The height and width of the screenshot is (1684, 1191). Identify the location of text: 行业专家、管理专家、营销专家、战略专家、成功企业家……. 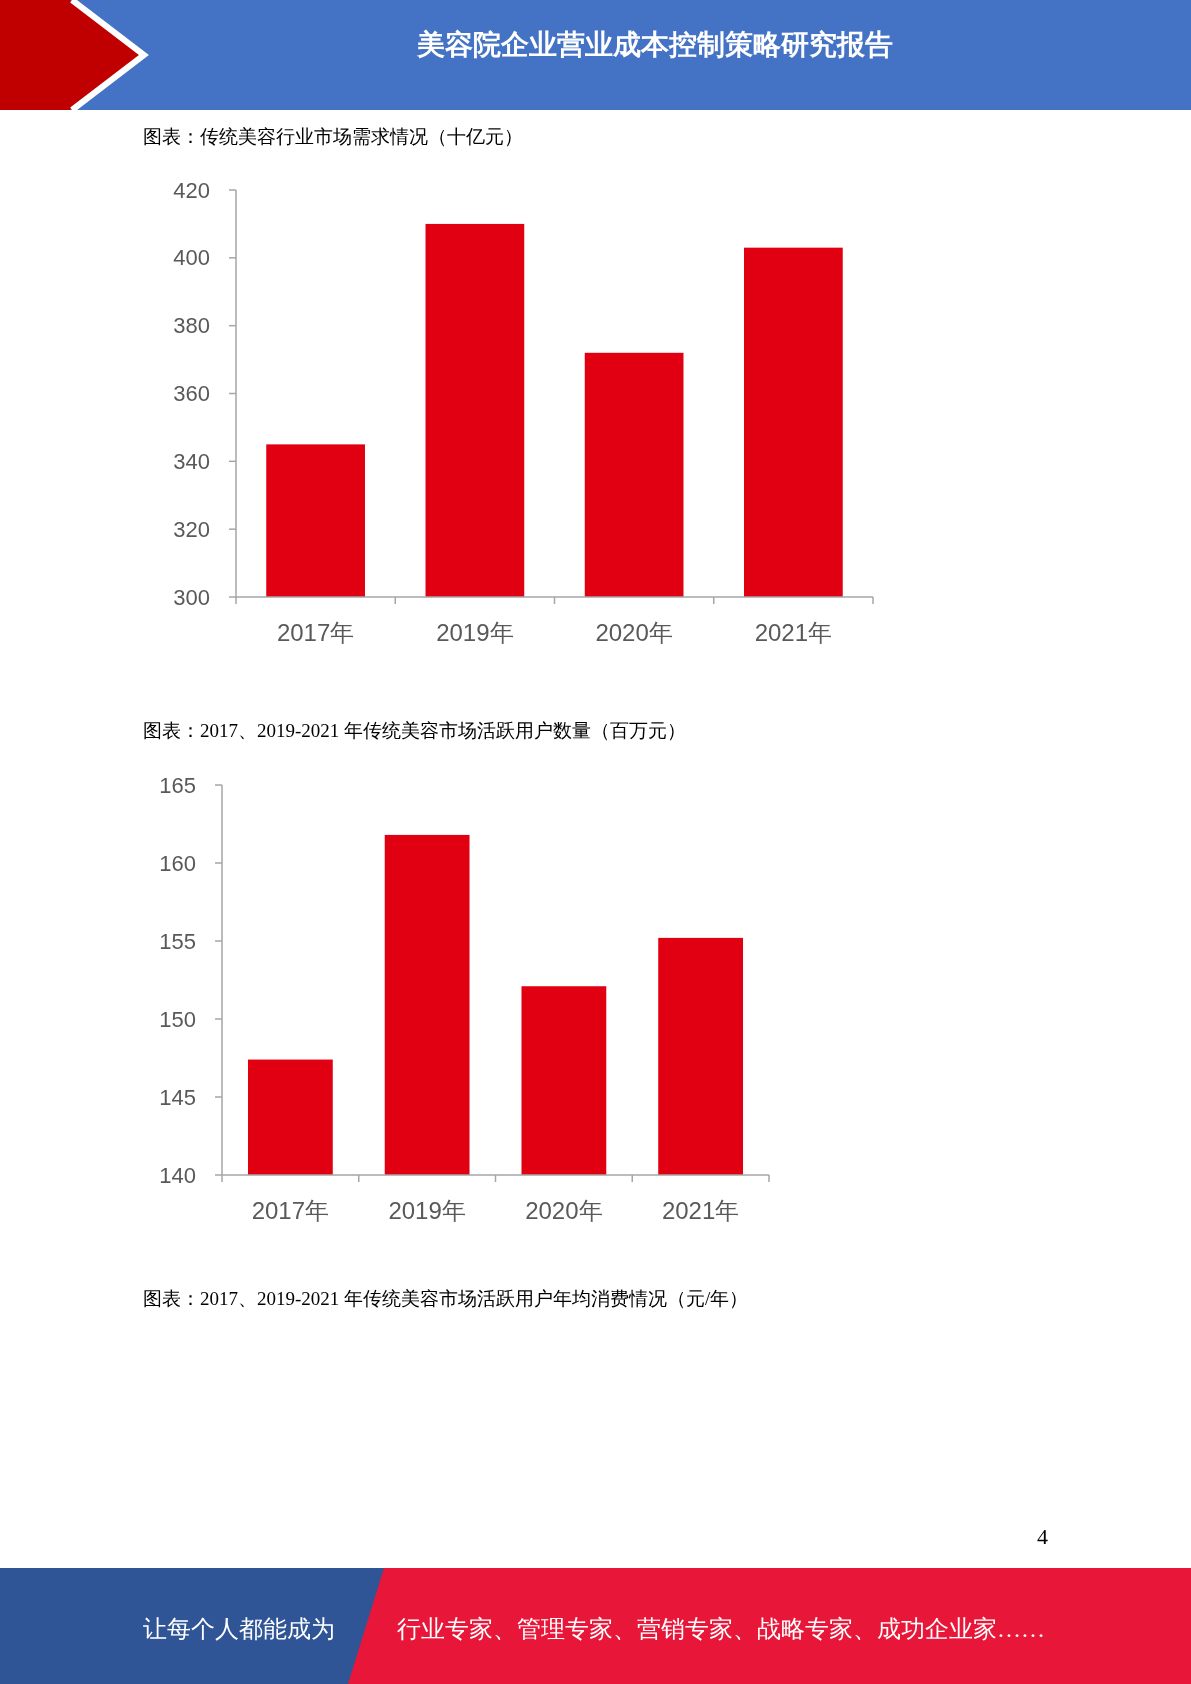
(721, 1629).